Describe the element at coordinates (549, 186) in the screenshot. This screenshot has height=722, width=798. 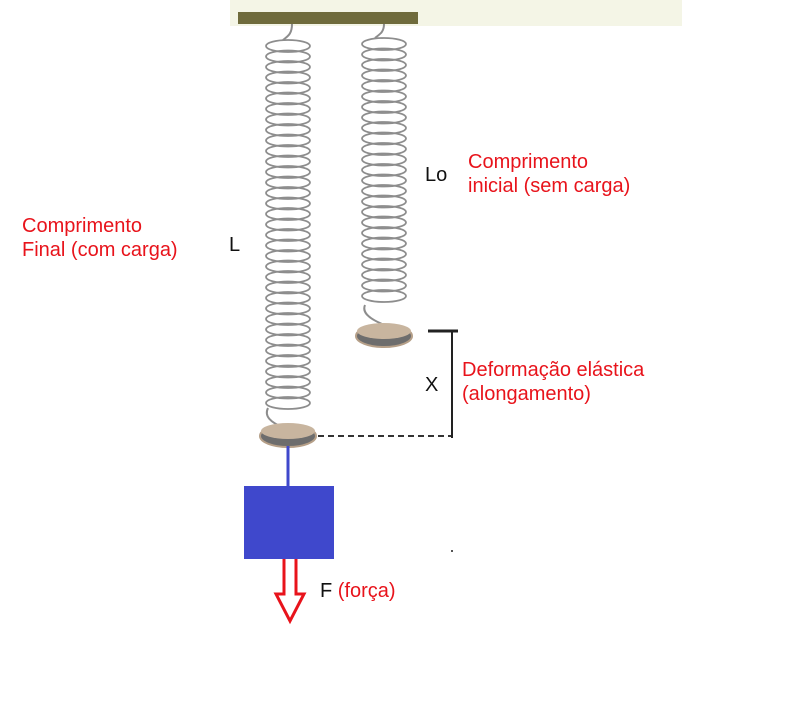
I see `initial-length-caption-line2: inicial (sem carga)` at that location.